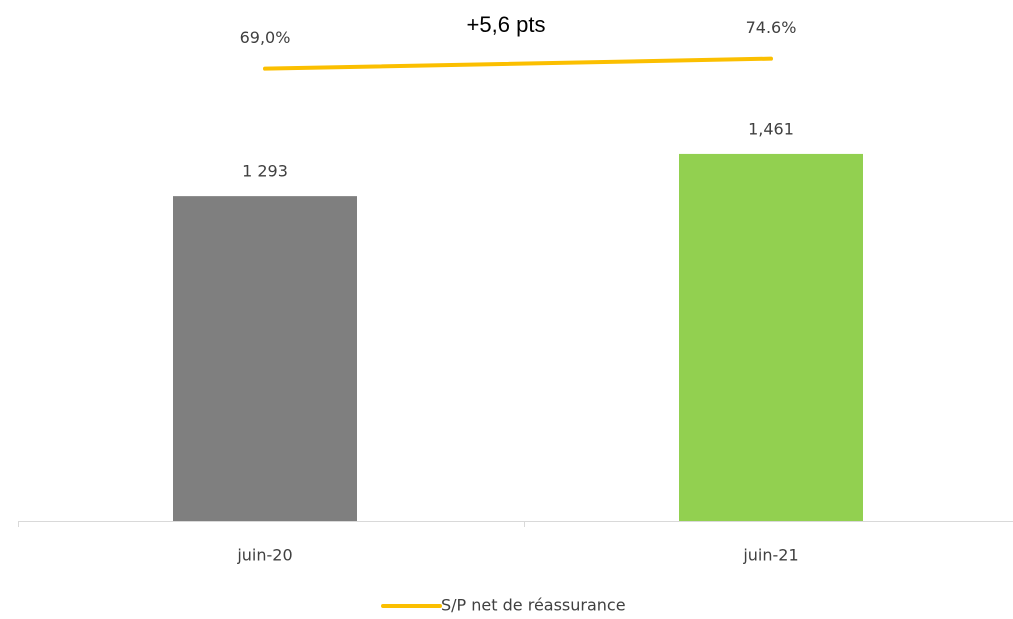 Image resolution: width=1013 pixels, height=619 pixels. What do you see at coordinates (264, 555) in the screenshot?
I see `x-tick-label: juin-20` at bounding box center [264, 555].